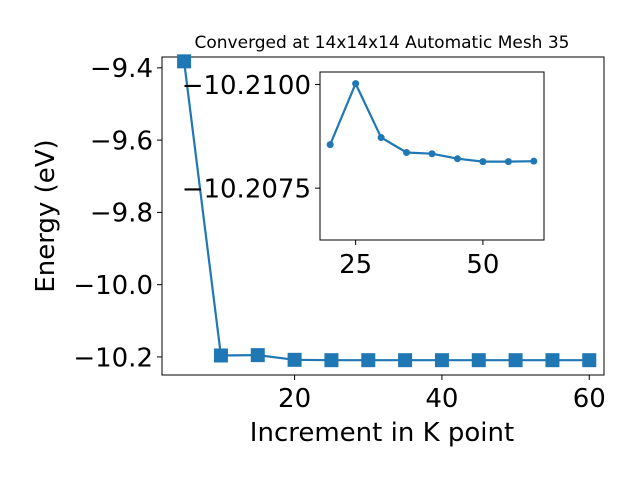 This screenshot has height=480, width=640. I want to click on inset-x-ticks: 25 50, so click(419, 260).